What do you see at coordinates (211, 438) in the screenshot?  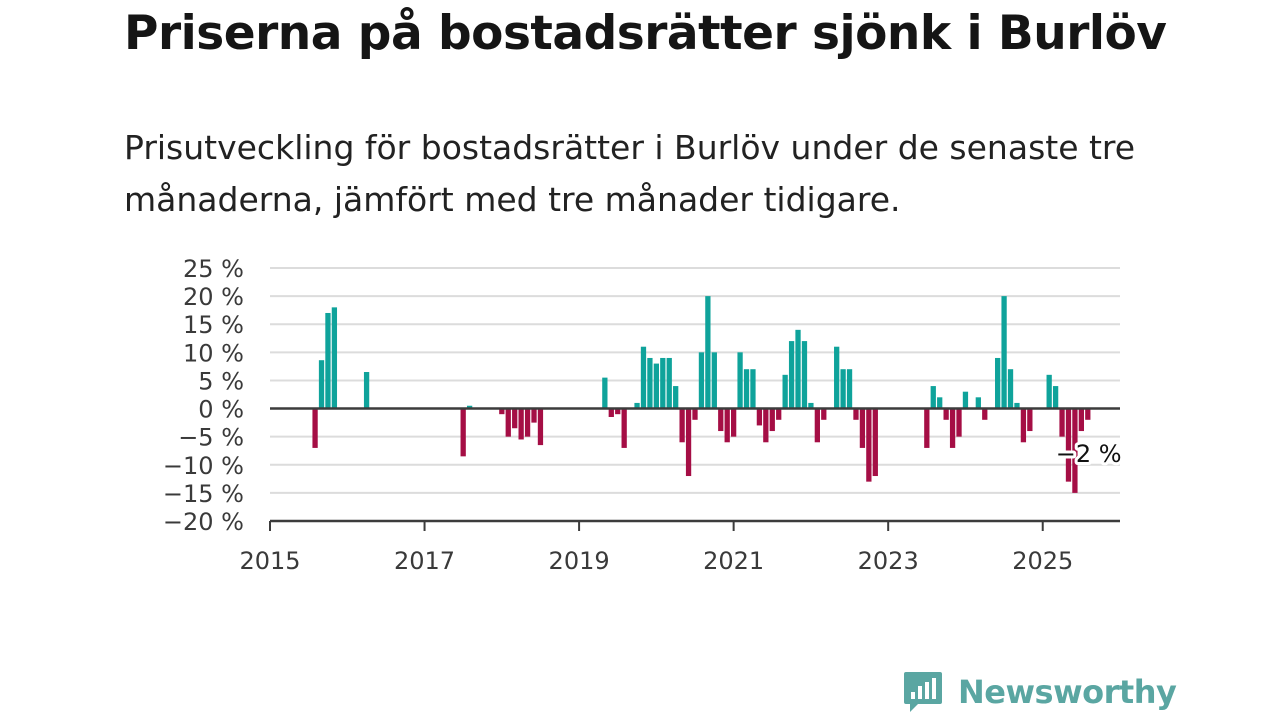 I see `y-tick-label: −5 %` at bounding box center [211, 438].